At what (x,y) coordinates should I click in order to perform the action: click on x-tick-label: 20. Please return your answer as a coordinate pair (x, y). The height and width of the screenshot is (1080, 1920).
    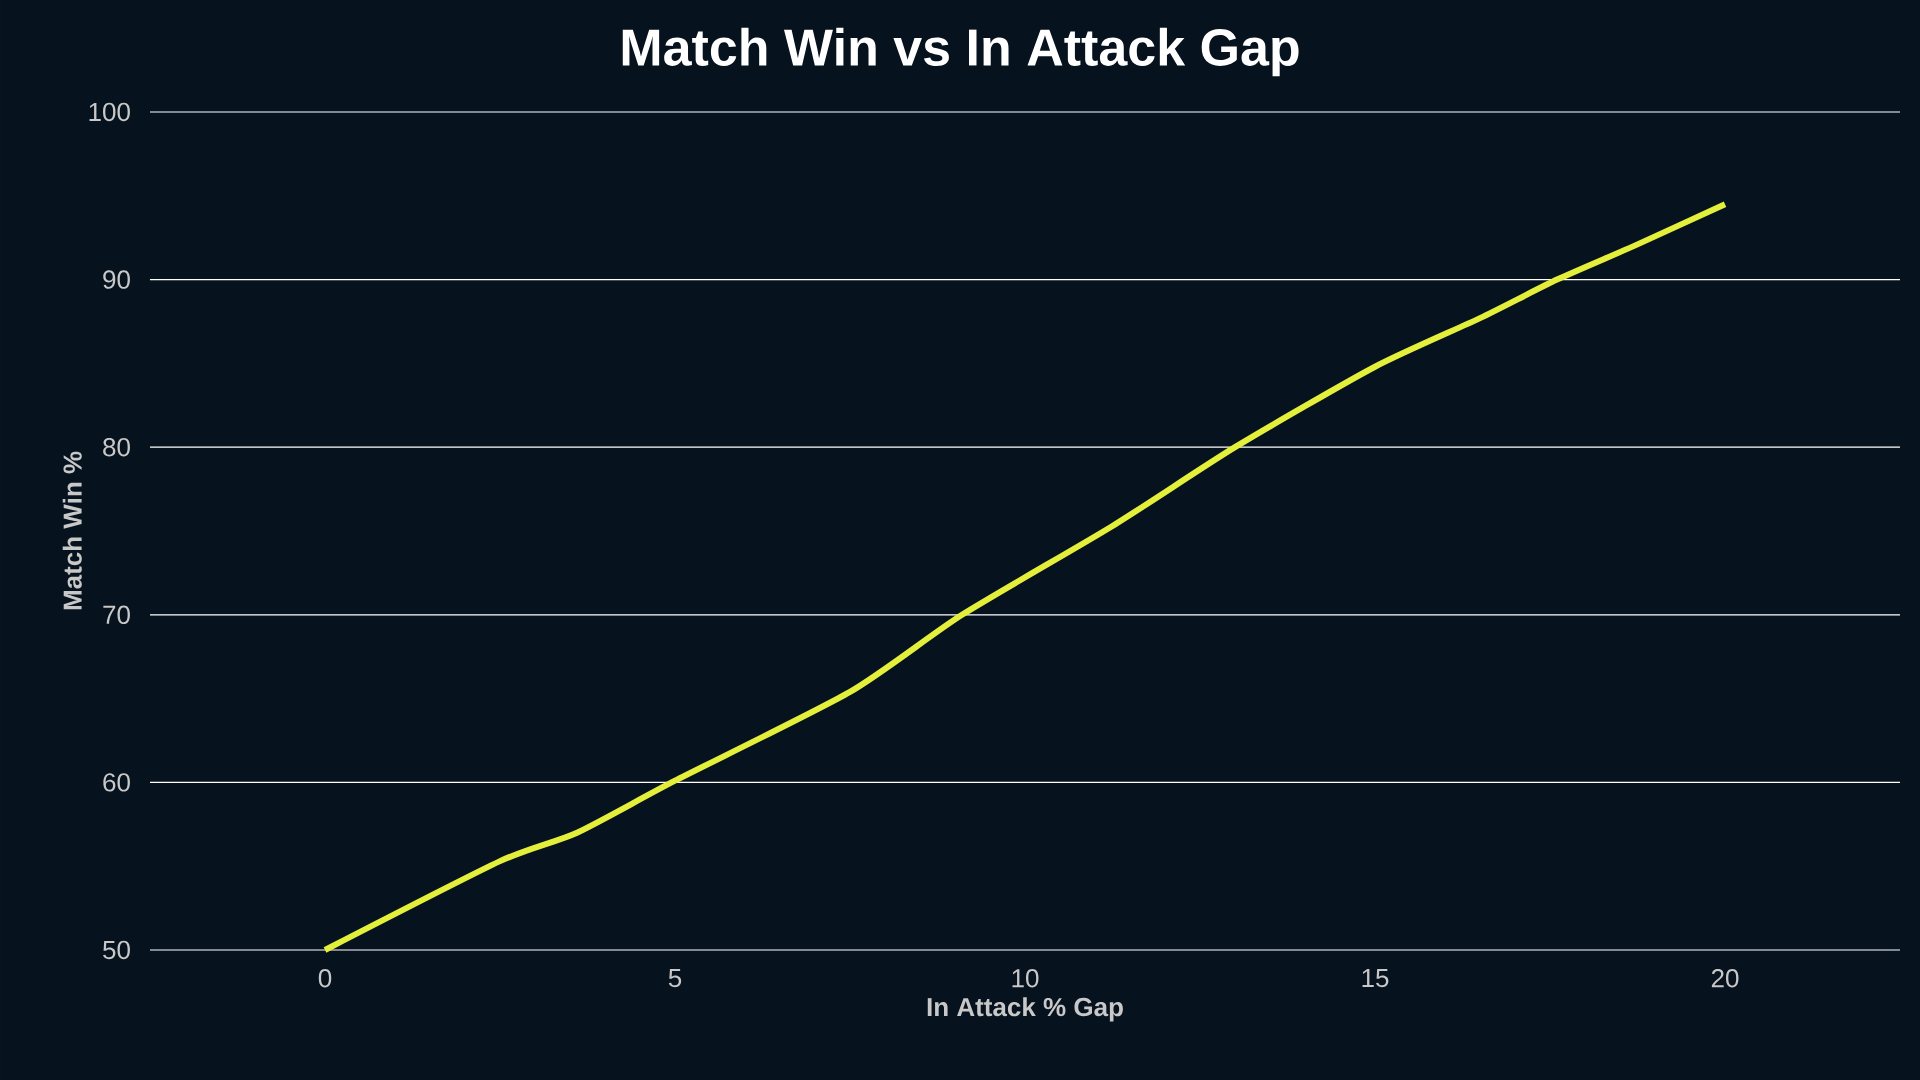
    Looking at the image, I should click on (1725, 978).